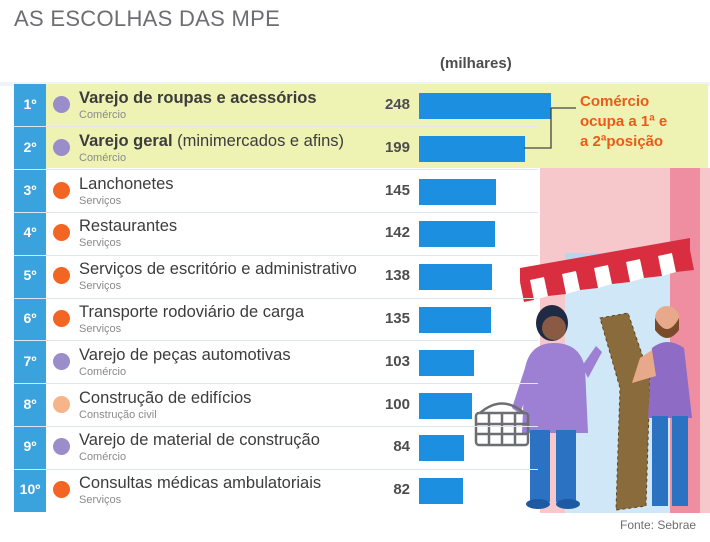  What do you see at coordinates (401, 490) in the screenshot?
I see `bar-value-label: 82` at bounding box center [401, 490].